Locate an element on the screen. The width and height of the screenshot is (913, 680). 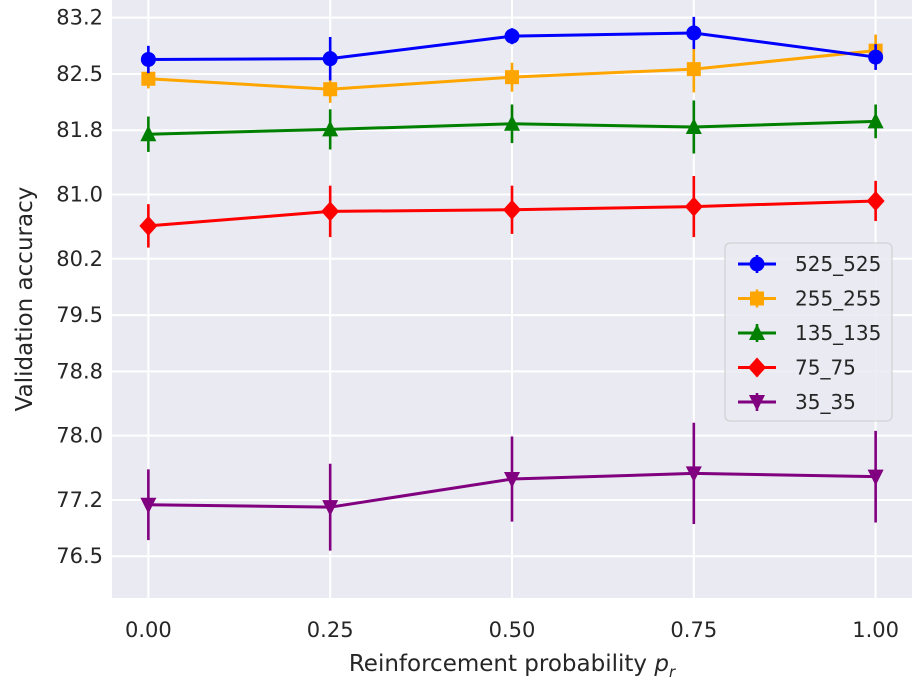
x-tick-label: 0.50 is located at coordinates (512, 630).